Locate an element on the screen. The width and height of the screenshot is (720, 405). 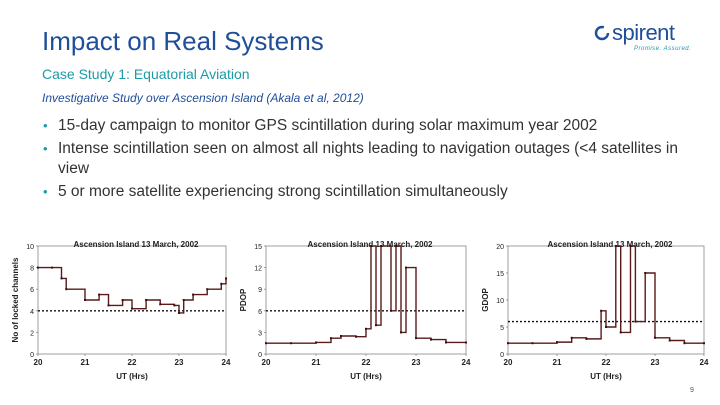
y-tick-label: 2 is located at coordinates (32, 333).